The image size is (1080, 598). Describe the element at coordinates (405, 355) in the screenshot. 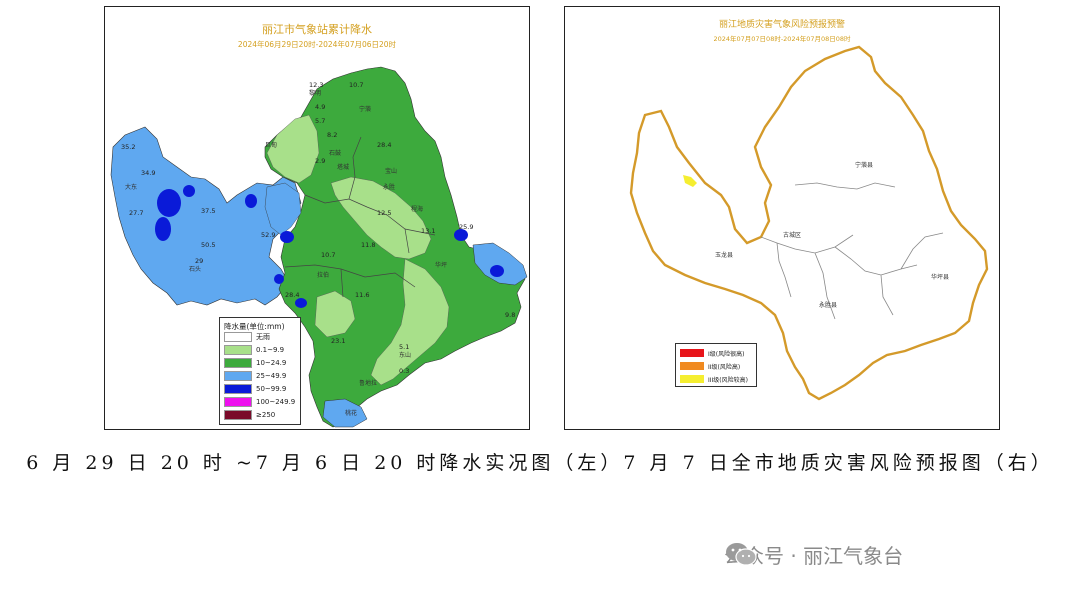

I see `station-name: 东山` at that location.